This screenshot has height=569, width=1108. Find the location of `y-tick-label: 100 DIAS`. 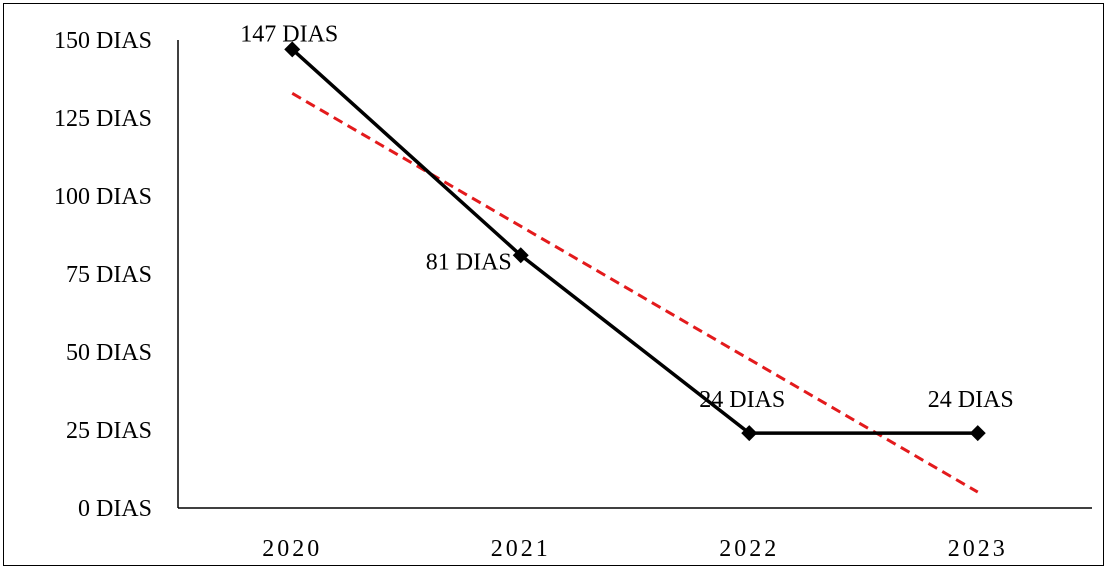

y-tick-label: 100 DIAS is located at coordinates (103, 197).